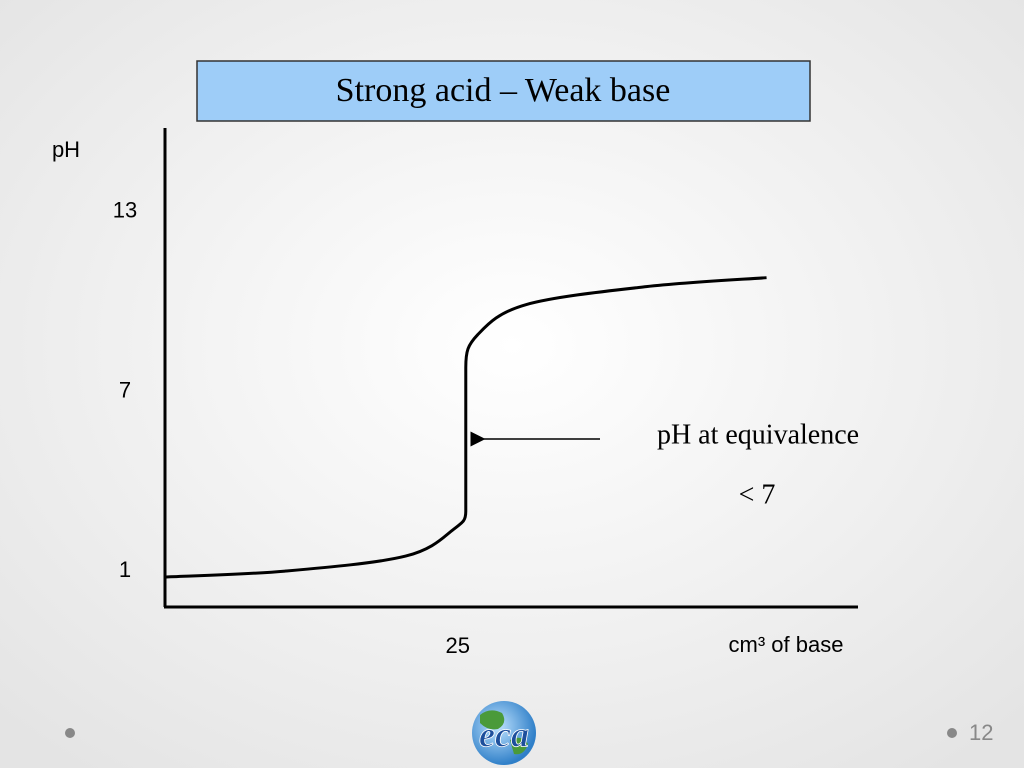  I want to click on logo: eca, so click(504, 733).